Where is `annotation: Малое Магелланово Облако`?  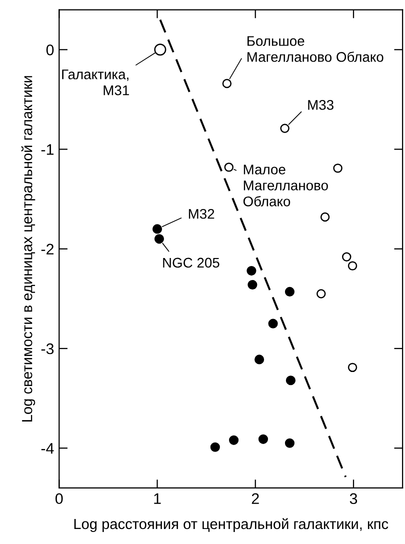 annotation: Малое Магелланово Облако is located at coordinates (285, 185).